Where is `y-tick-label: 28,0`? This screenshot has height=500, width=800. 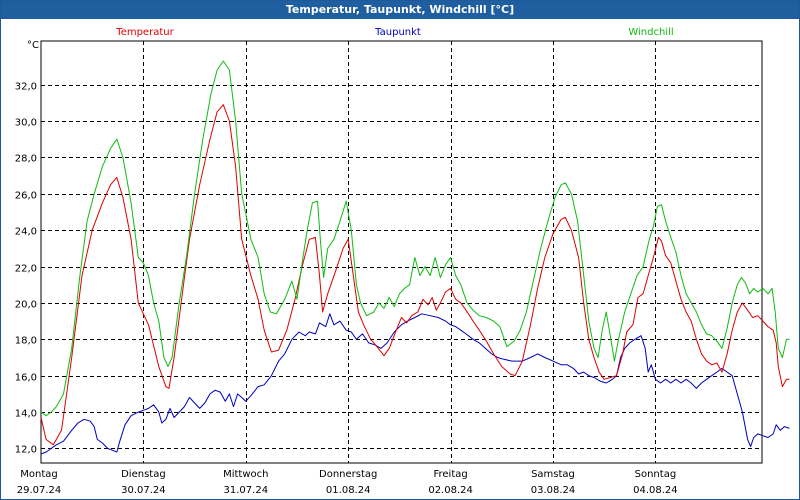
y-tick-label: 28,0 is located at coordinates (26, 159).